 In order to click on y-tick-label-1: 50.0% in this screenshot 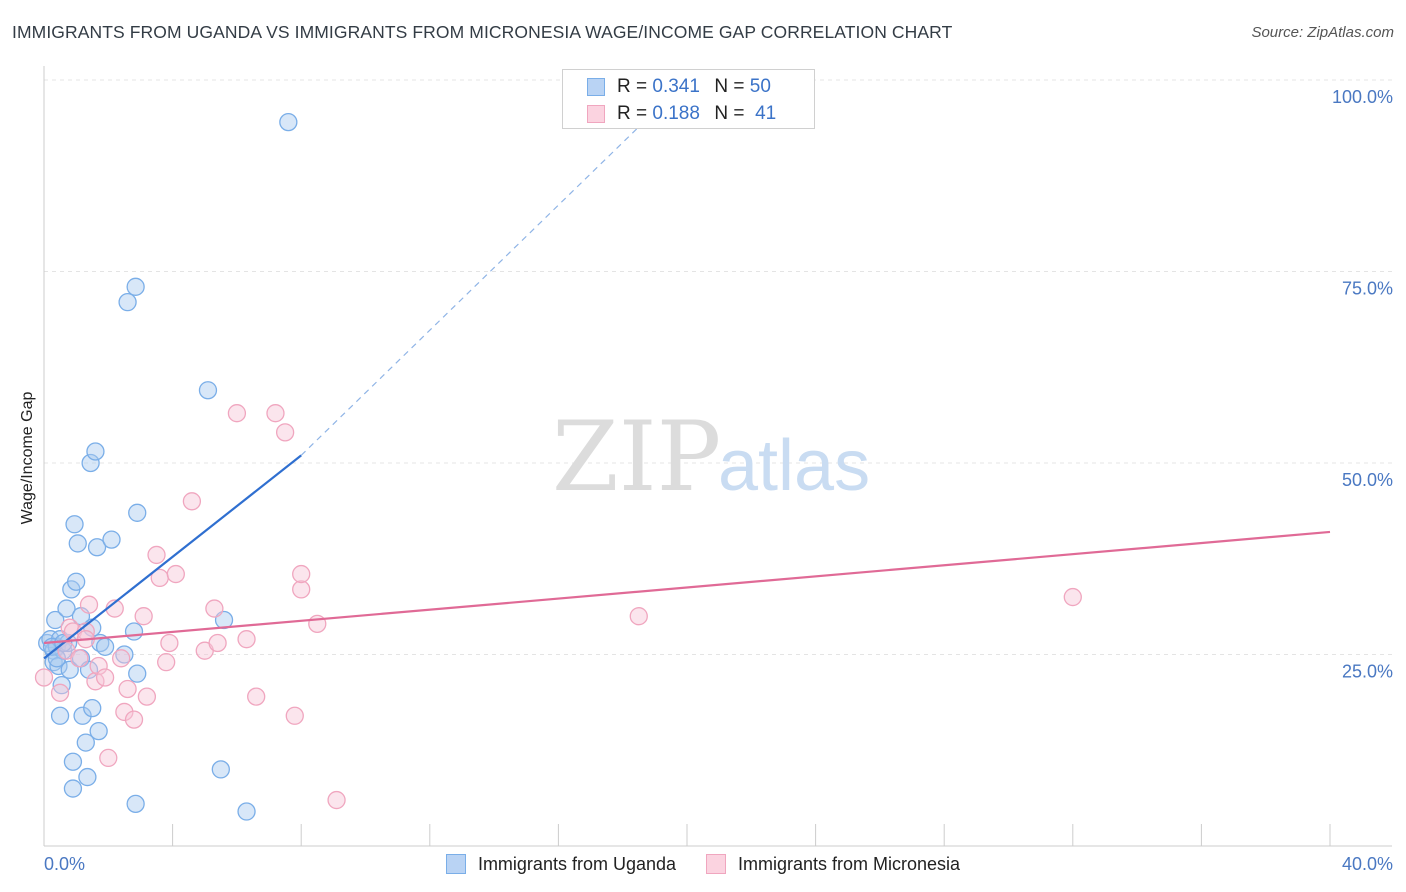, I will do `click(1367, 480)`.